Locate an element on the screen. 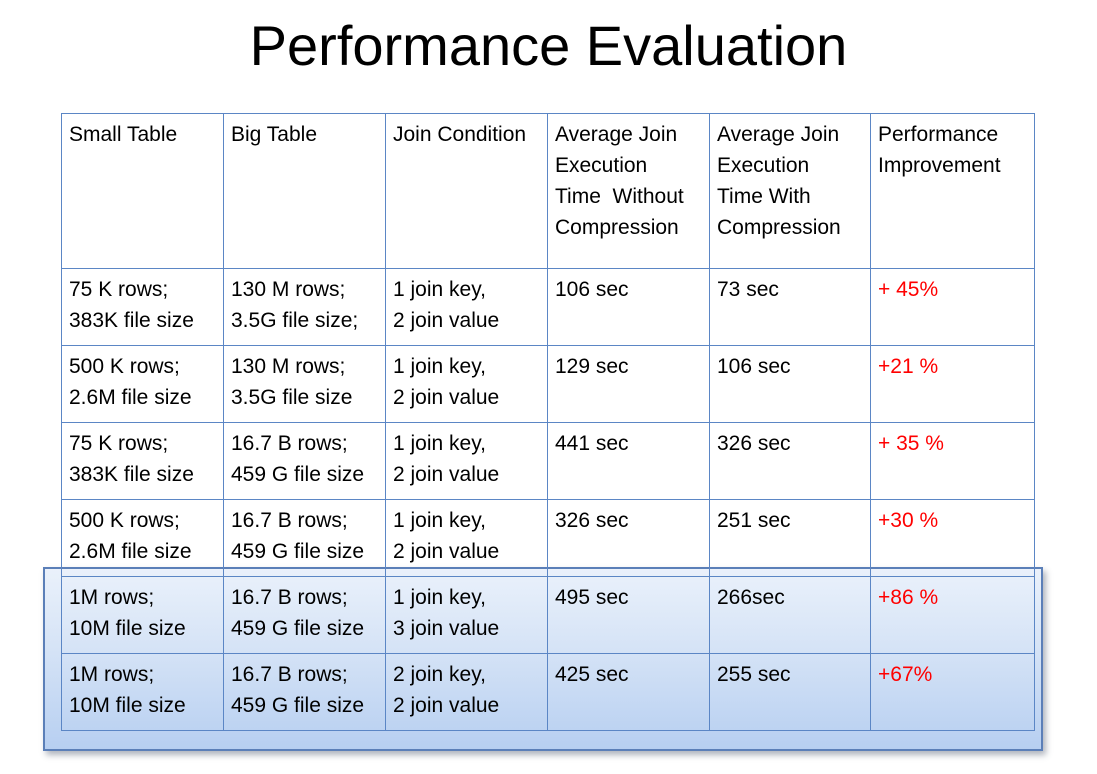 The width and height of the screenshot is (1097, 774). header-line: Join Condition is located at coordinates (460, 134).